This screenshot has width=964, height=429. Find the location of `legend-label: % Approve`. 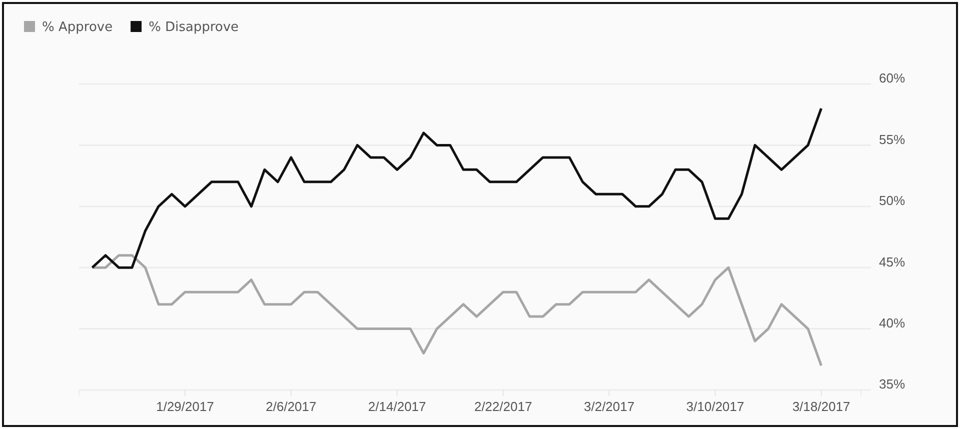

legend-label: % Approve is located at coordinates (77, 27).